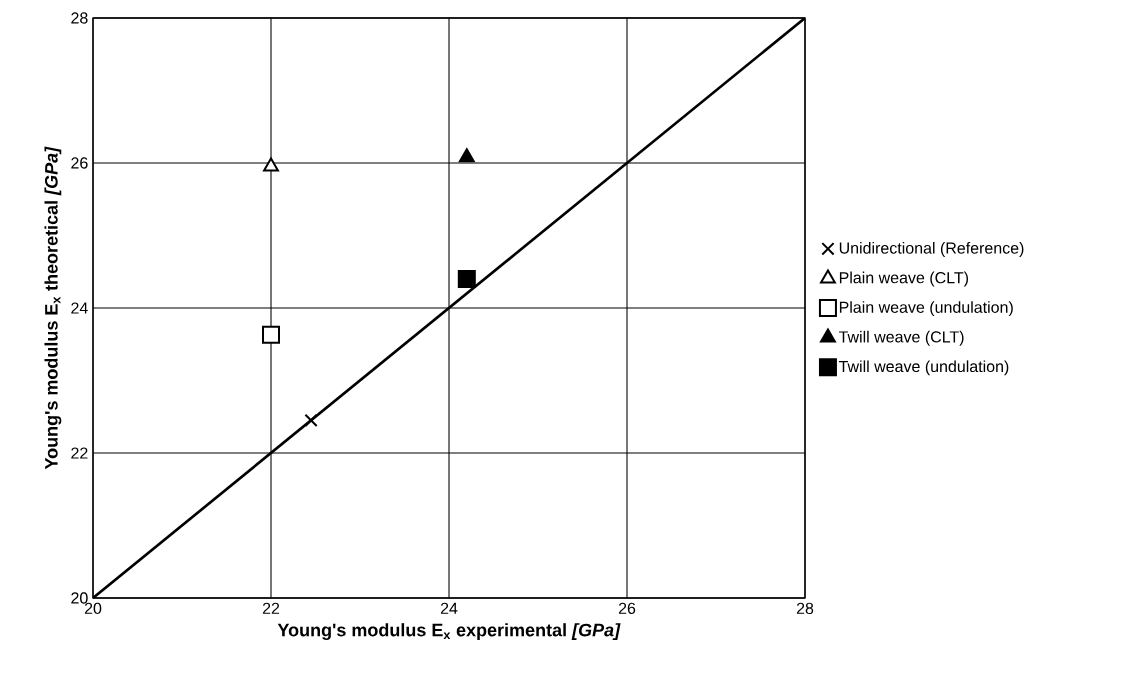 Image resolution: width=1145 pixels, height=684 pixels. I want to click on x-tick-label: 26, so click(627, 608).